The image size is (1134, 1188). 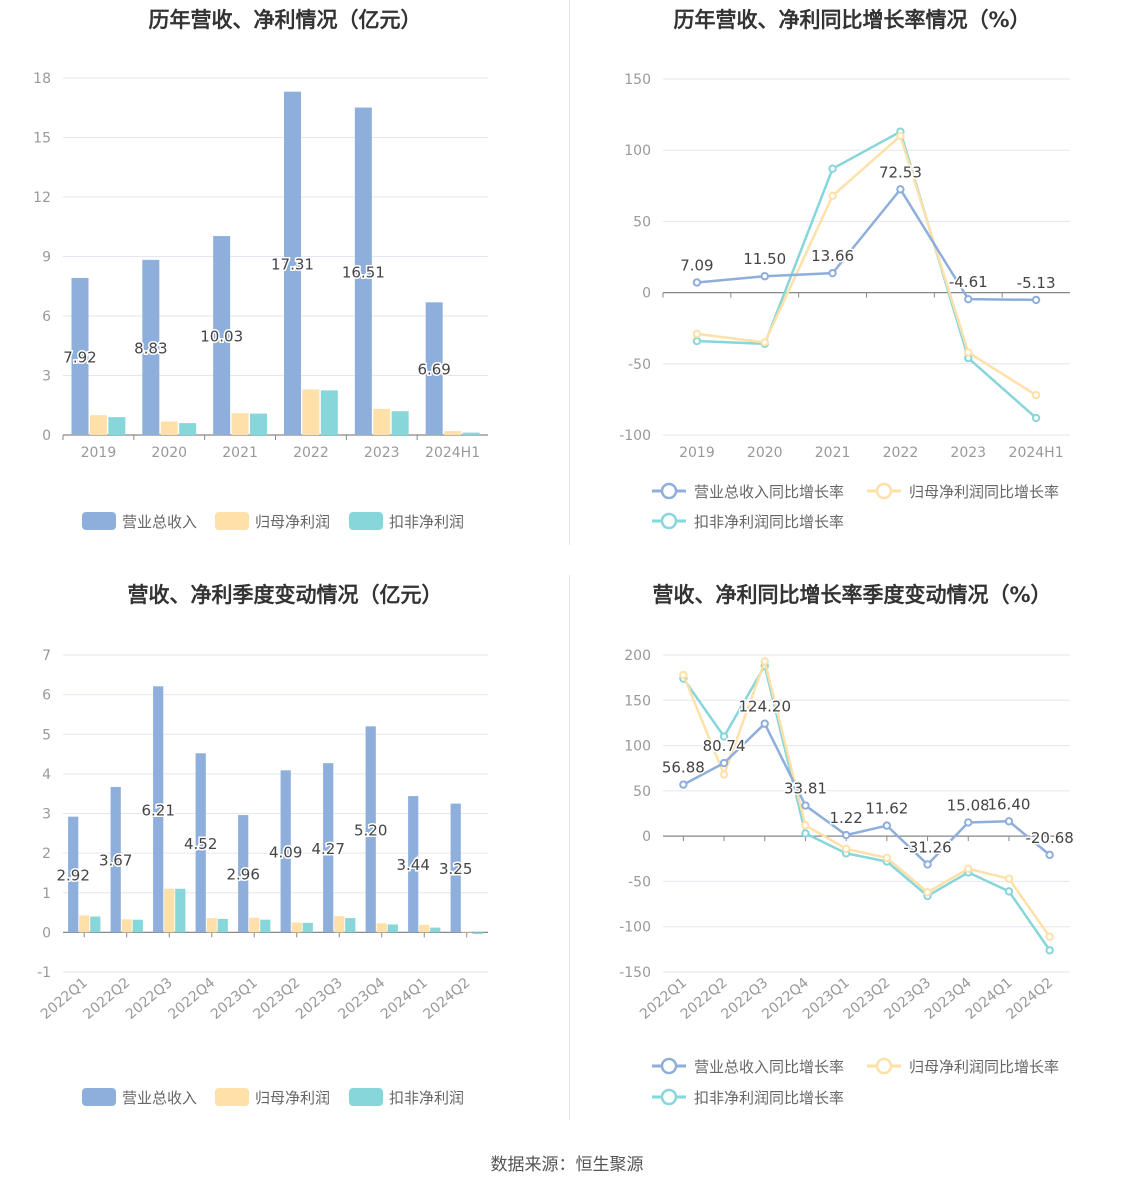 What do you see at coordinates (42, 79) in the screenshot?
I see `y-tick-label: 18` at bounding box center [42, 79].